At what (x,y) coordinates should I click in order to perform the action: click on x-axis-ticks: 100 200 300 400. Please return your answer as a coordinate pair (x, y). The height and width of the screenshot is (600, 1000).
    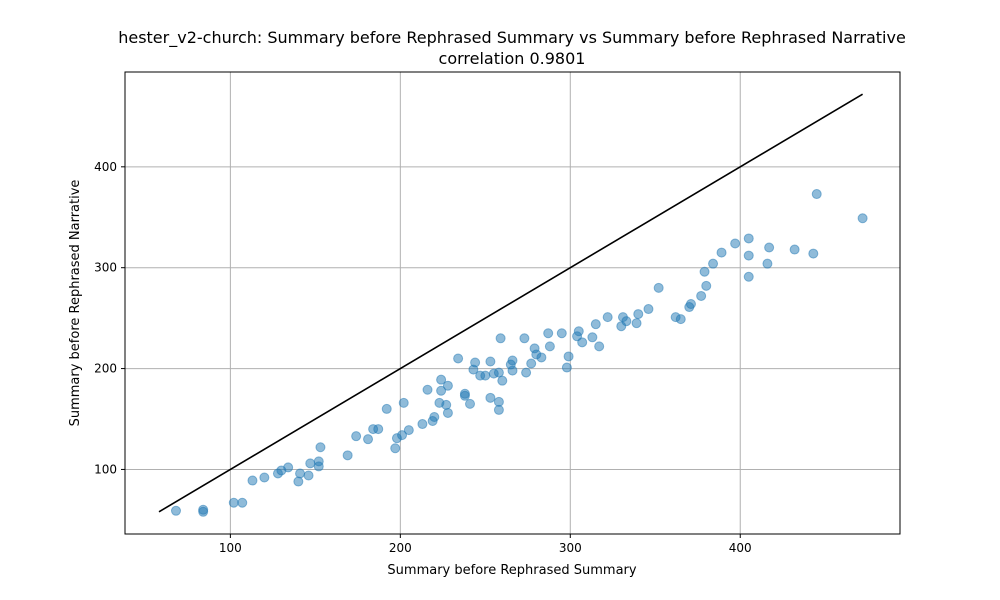
    Looking at the image, I should click on (485, 544).